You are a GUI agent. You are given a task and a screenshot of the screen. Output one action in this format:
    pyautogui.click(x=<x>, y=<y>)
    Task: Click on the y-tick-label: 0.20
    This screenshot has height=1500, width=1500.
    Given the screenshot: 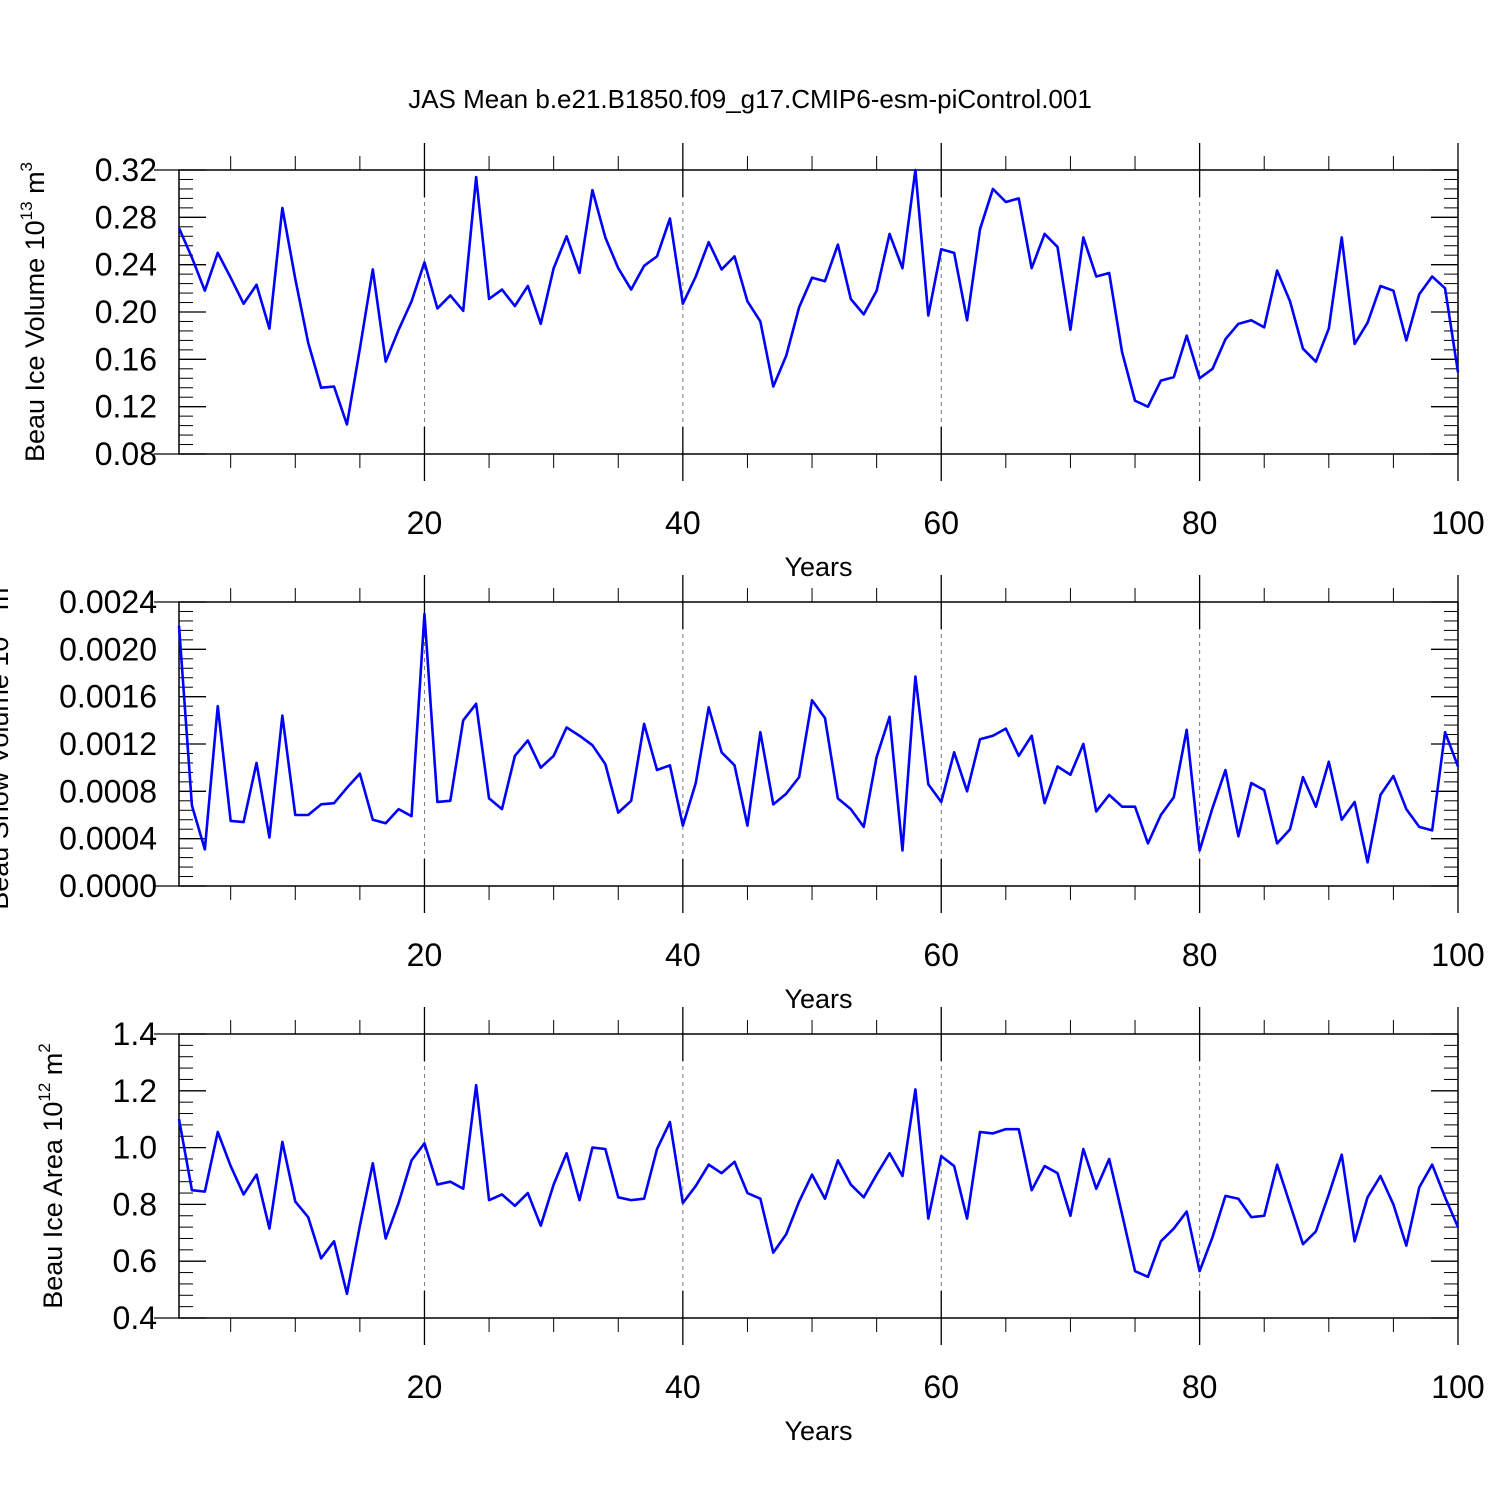 What is the action you would take?
    pyautogui.click(x=126, y=312)
    